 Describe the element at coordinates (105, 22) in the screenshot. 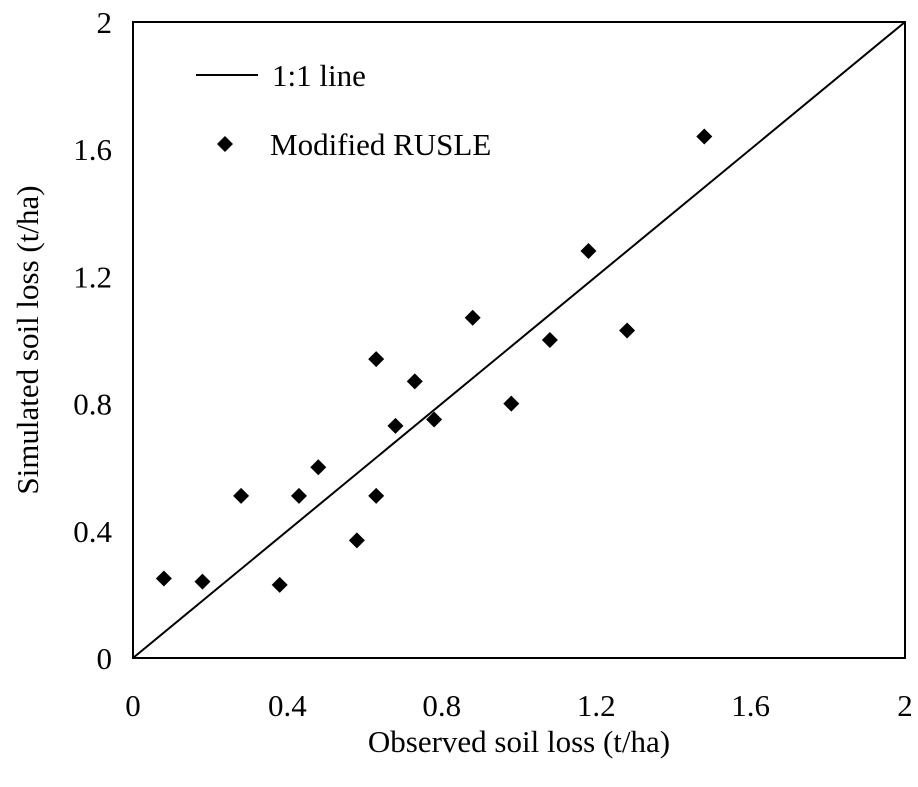

I see `y-tick-label: 2` at that location.